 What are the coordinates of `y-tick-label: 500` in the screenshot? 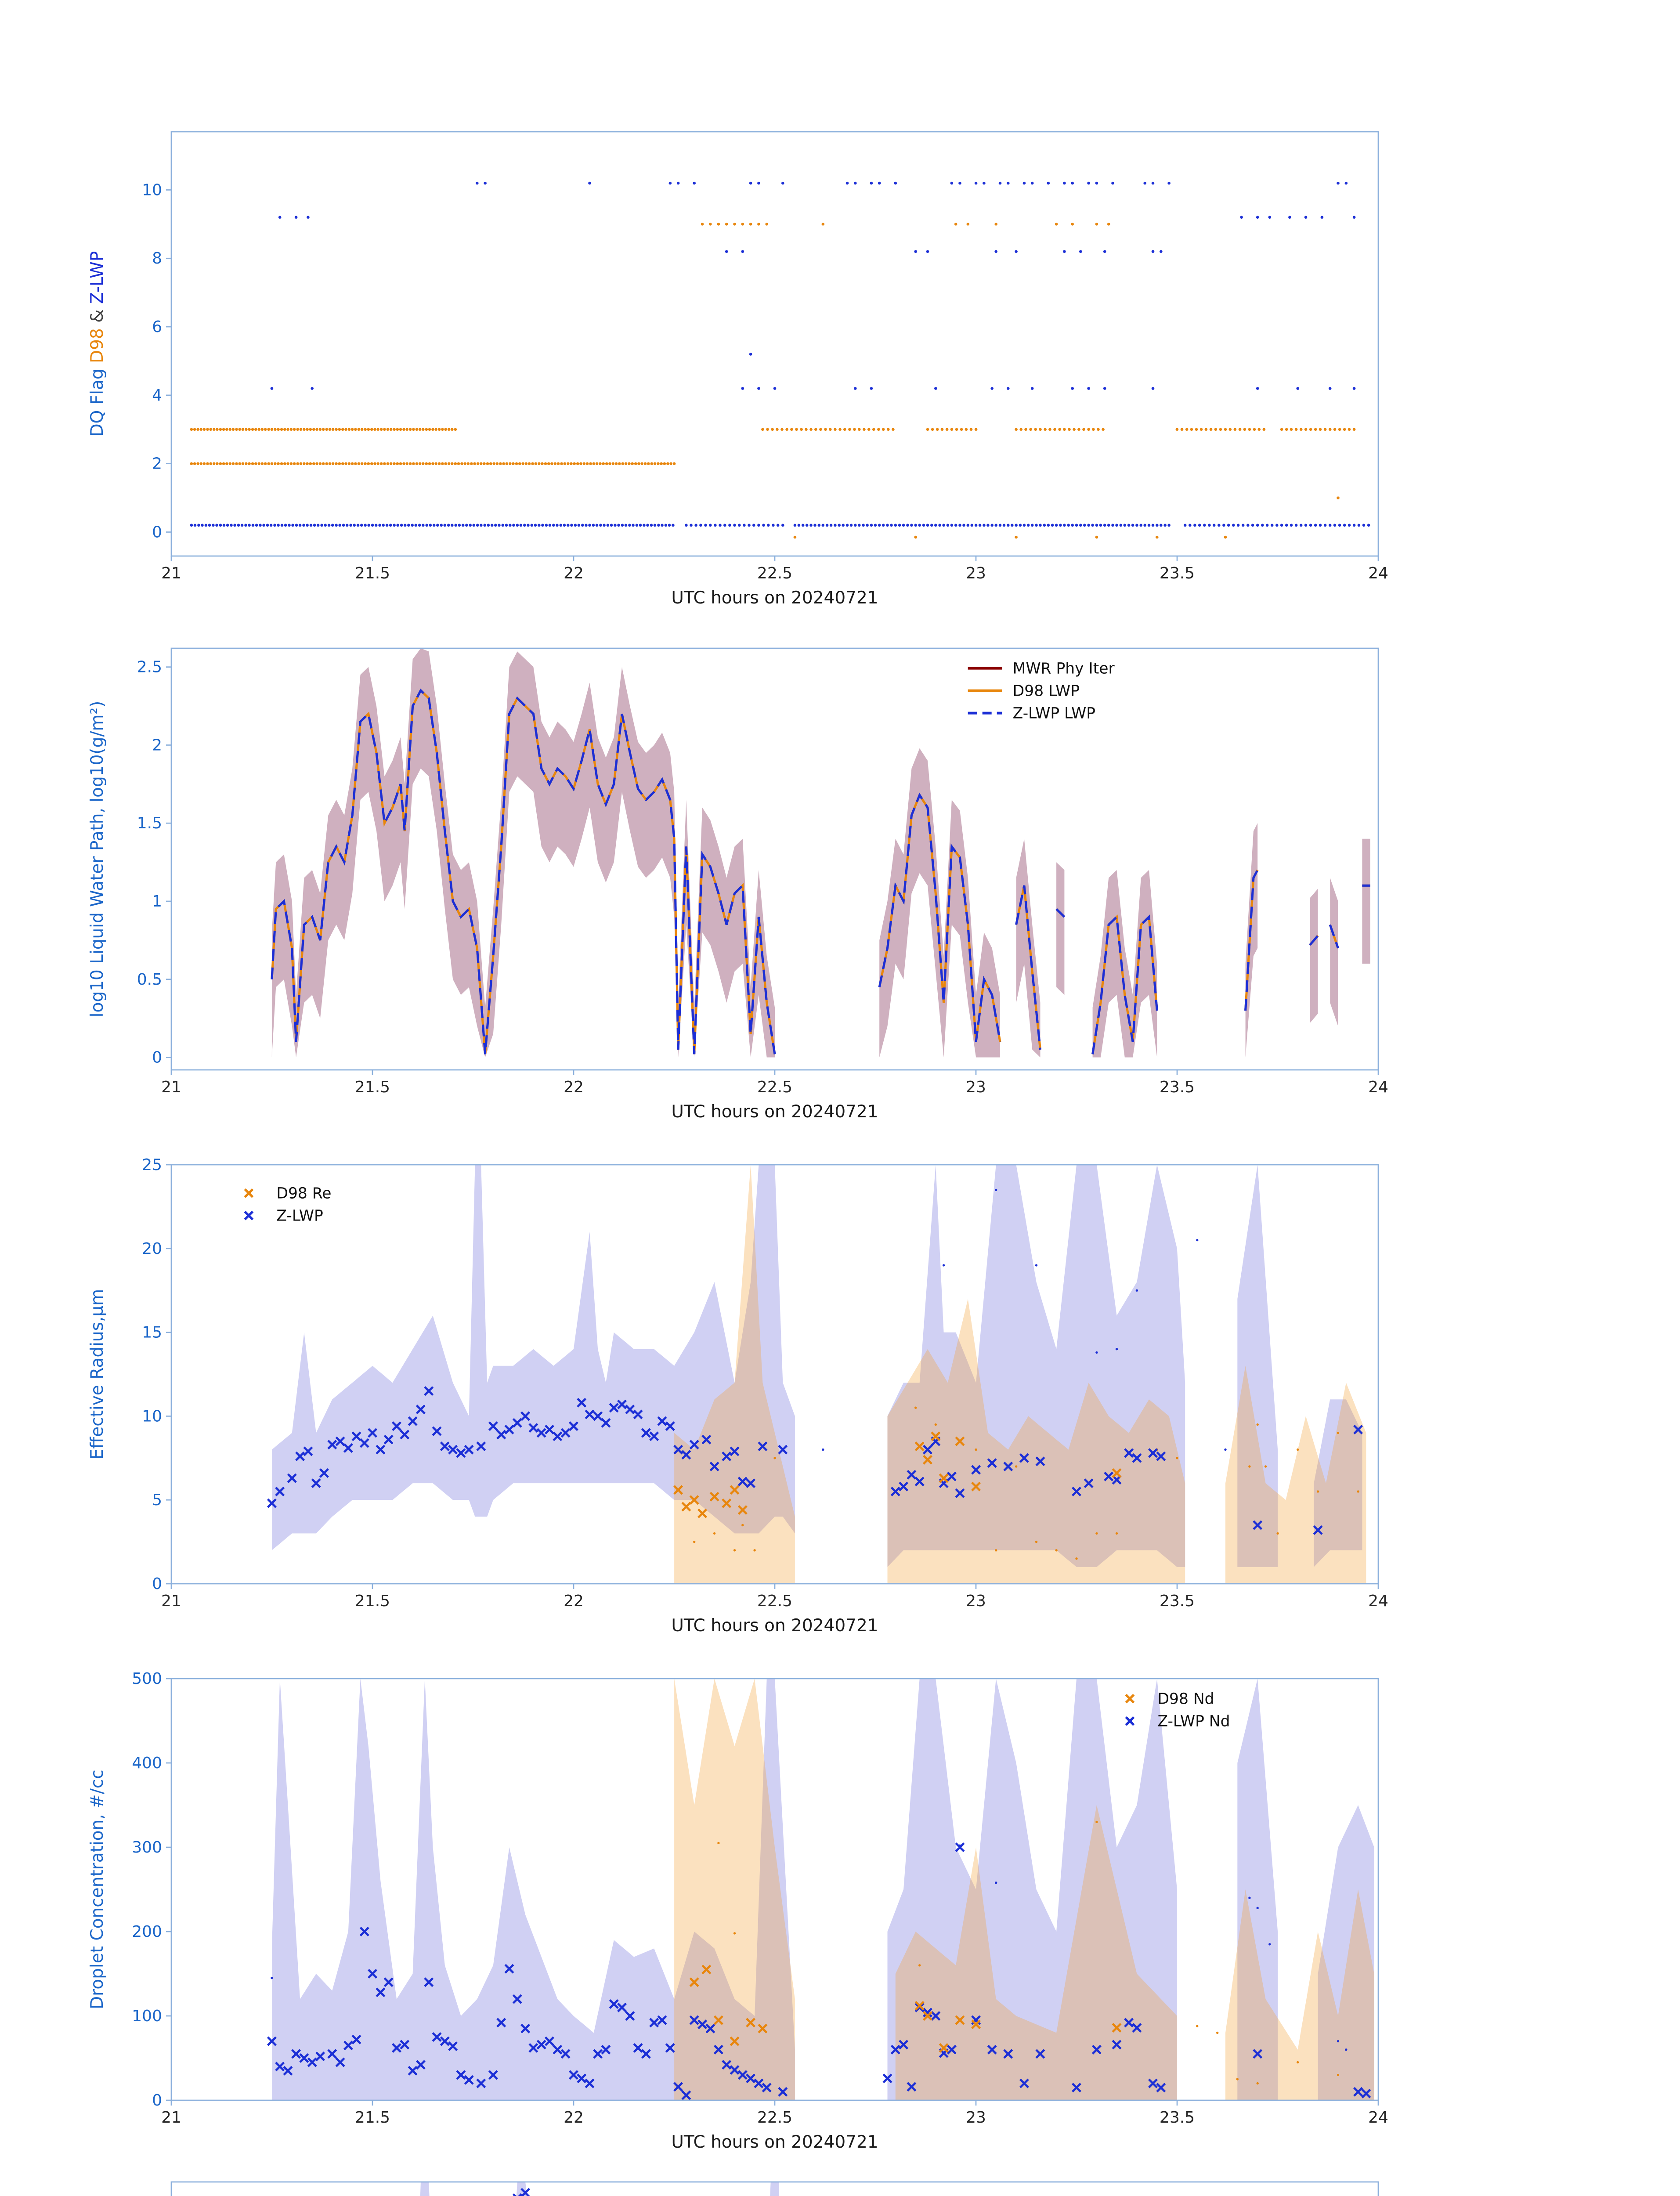 It's located at (147, 1679).